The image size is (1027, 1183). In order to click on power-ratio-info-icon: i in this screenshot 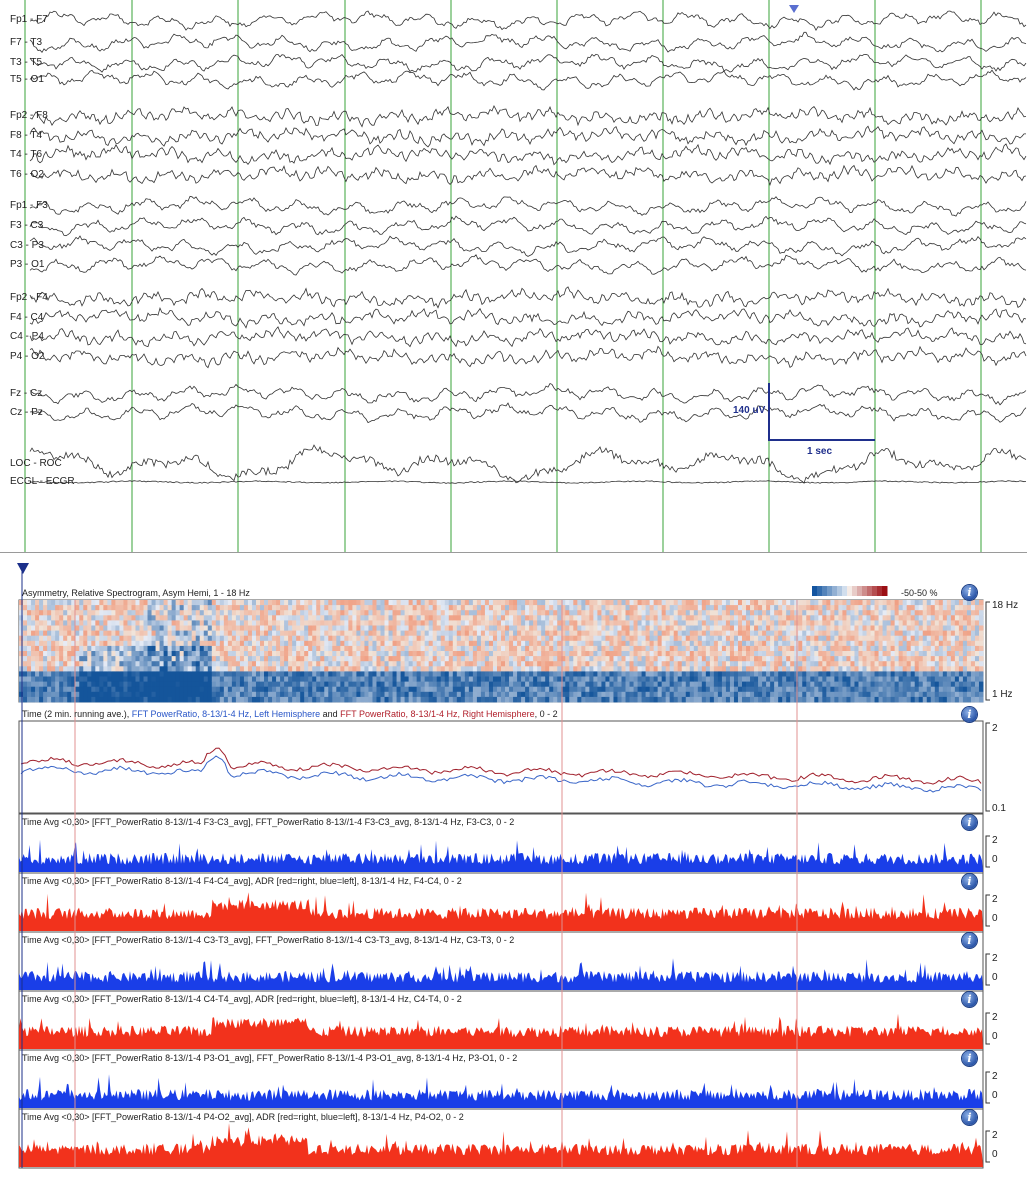, I will do `click(969, 714)`.